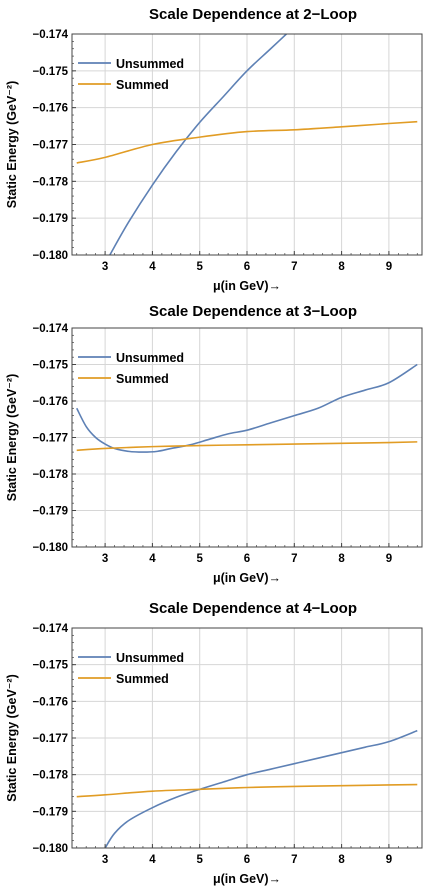 This screenshot has width=432, height=888. Describe the element at coordinates (253, 311) in the screenshot. I see `chart-title: Scale Dependence at 3−Loop` at that location.